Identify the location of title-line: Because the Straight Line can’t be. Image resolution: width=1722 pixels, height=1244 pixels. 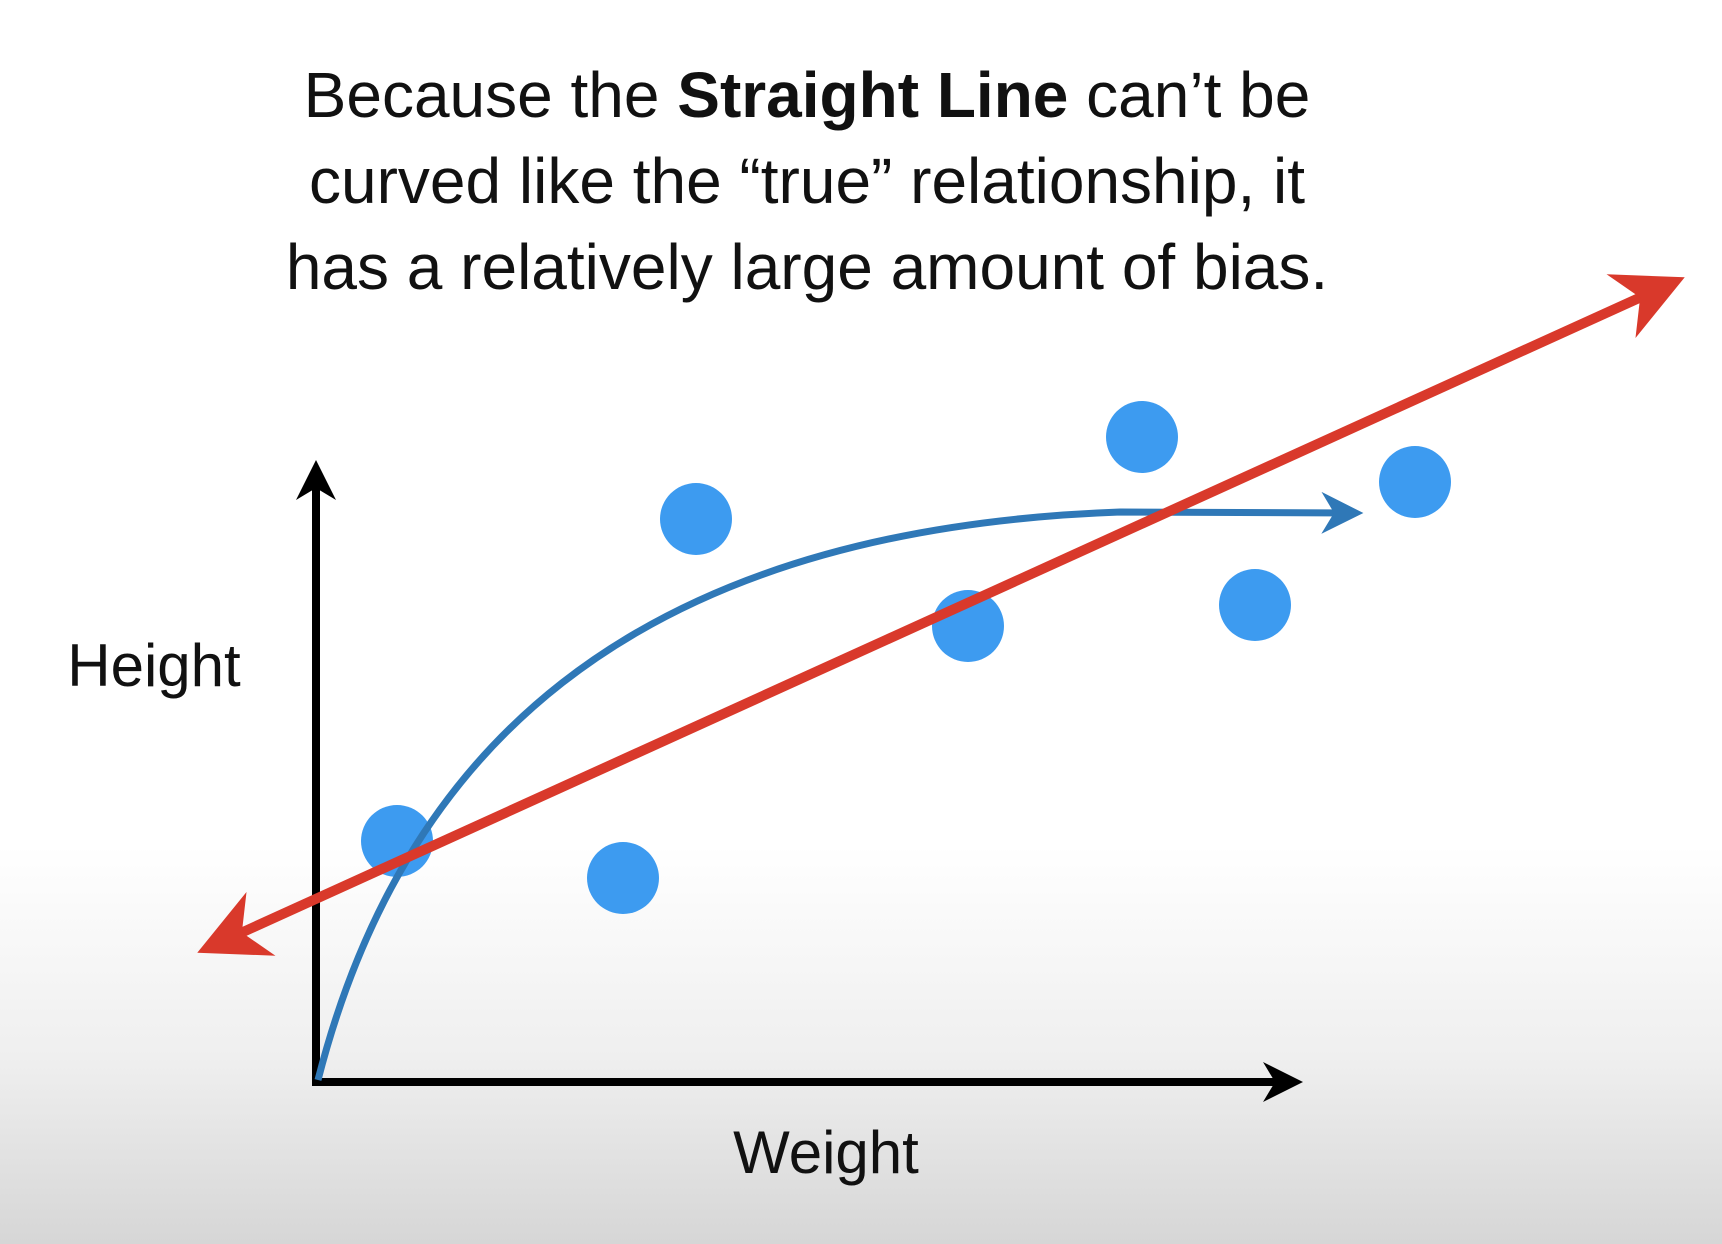
(807, 95).